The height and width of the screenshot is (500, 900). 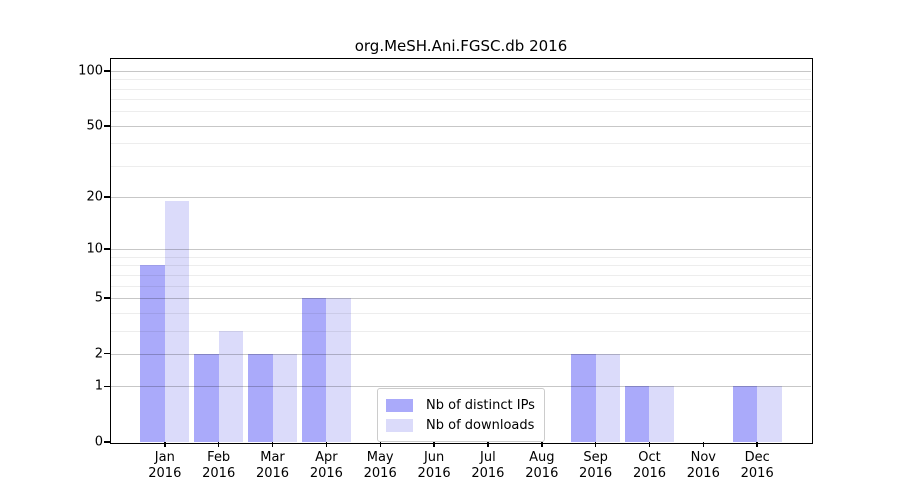 What do you see at coordinates (90, 71) in the screenshot?
I see `y-tick-label-100: 100` at bounding box center [90, 71].